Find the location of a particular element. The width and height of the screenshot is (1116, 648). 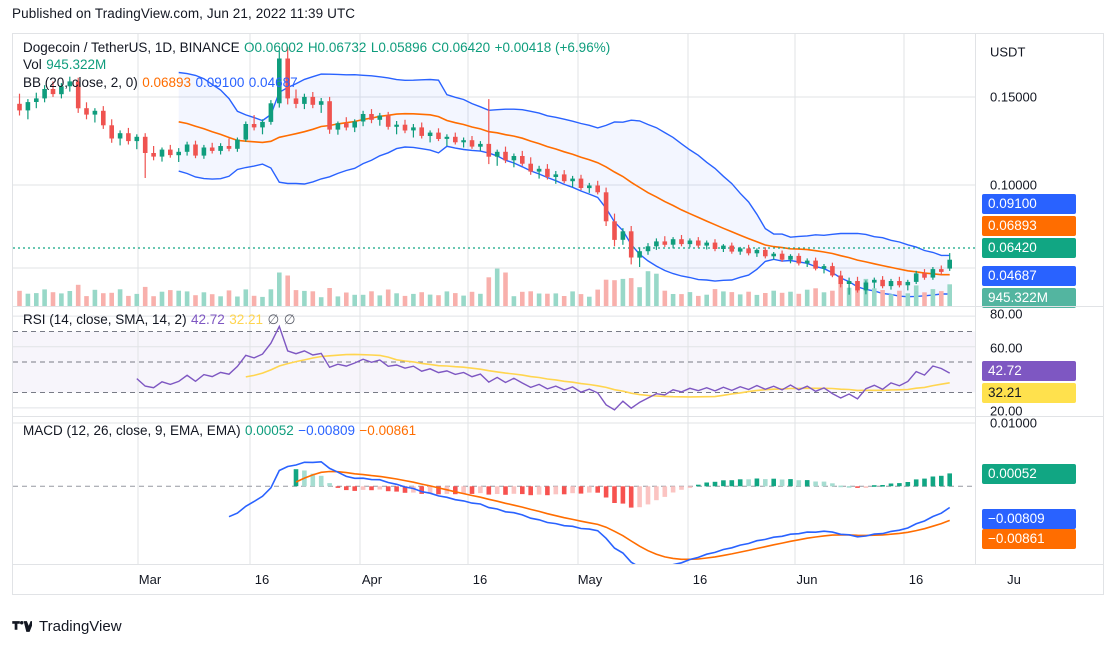

time-tick-5: 16 is located at coordinates (700, 579).